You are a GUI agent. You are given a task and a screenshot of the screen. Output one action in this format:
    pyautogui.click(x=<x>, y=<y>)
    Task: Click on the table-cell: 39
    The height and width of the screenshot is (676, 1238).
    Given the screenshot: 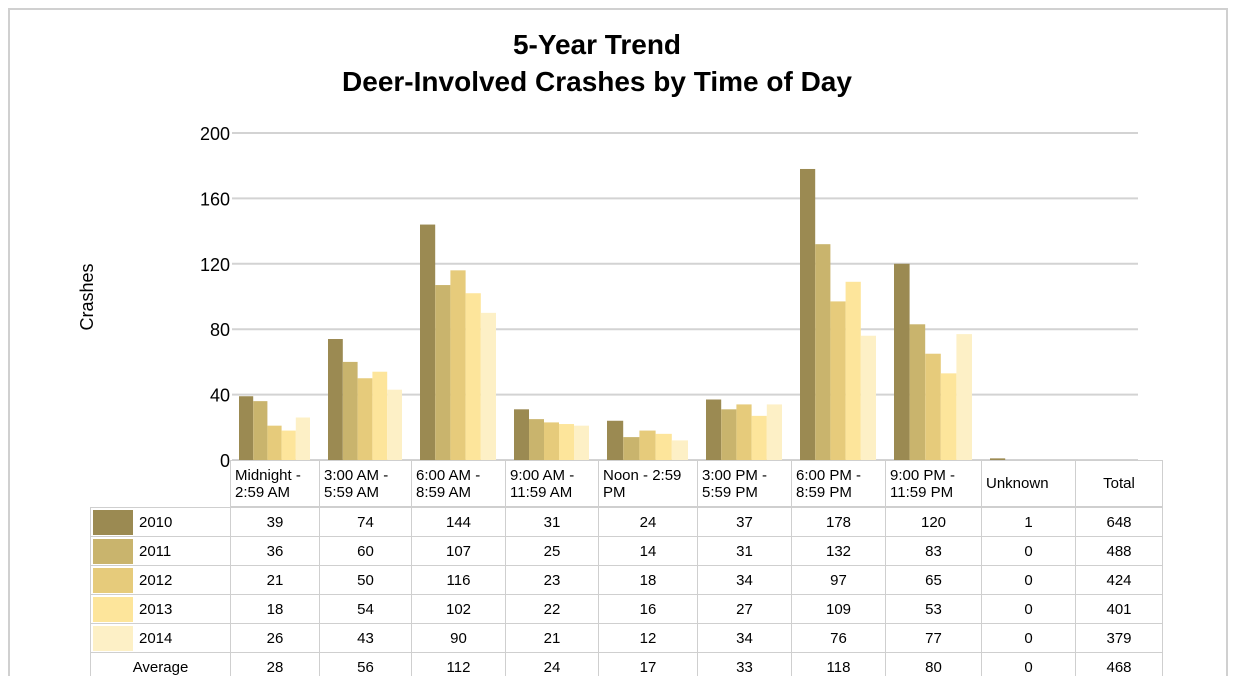 What is the action you would take?
    pyautogui.click(x=275, y=522)
    